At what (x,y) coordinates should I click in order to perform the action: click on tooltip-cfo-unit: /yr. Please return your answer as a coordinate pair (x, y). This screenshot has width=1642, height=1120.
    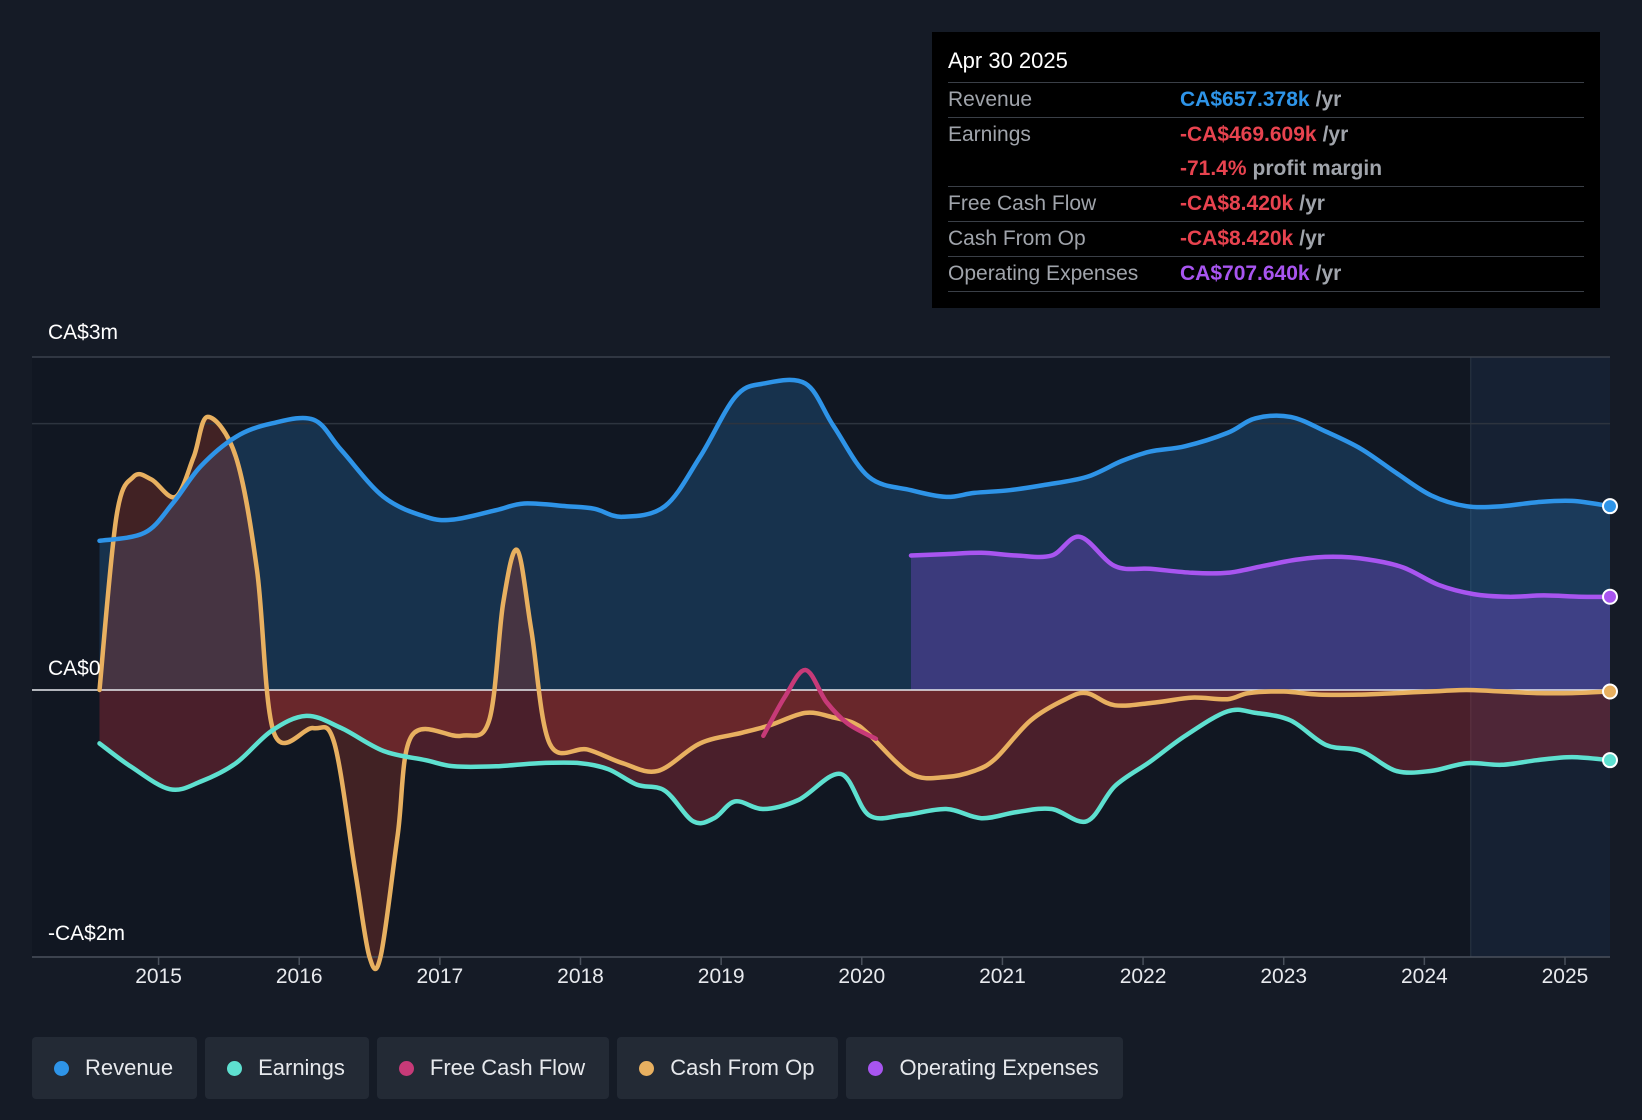
    Looking at the image, I should click on (1312, 238).